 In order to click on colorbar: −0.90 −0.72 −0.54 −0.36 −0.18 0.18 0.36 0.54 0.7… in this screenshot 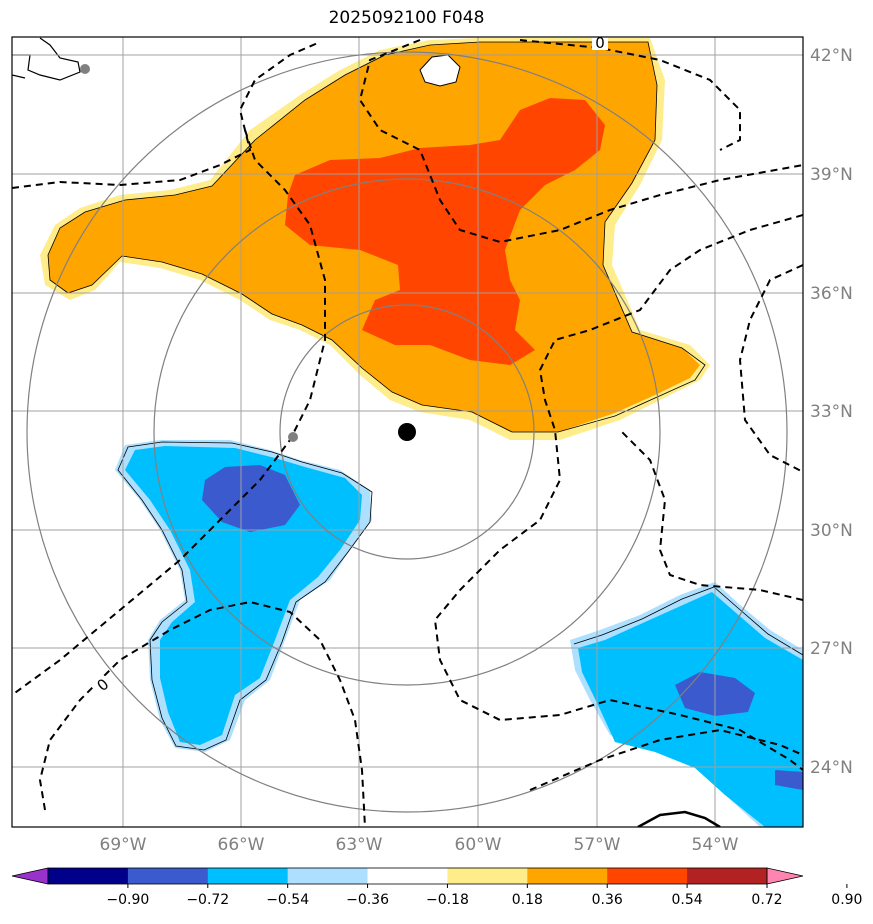, I will do `click(436, 887)`.